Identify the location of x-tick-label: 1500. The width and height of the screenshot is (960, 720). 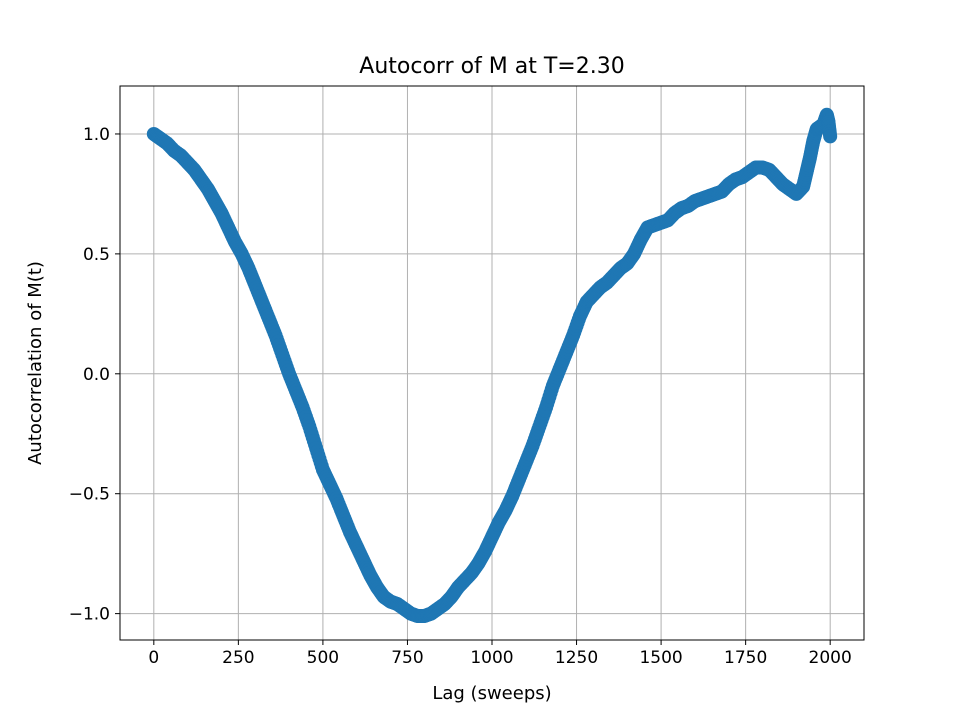
(660, 658).